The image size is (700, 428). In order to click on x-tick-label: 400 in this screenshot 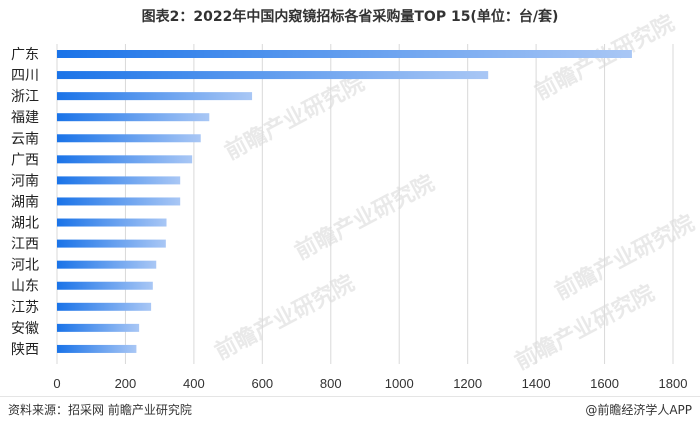, I will do `click(194, 383)`.